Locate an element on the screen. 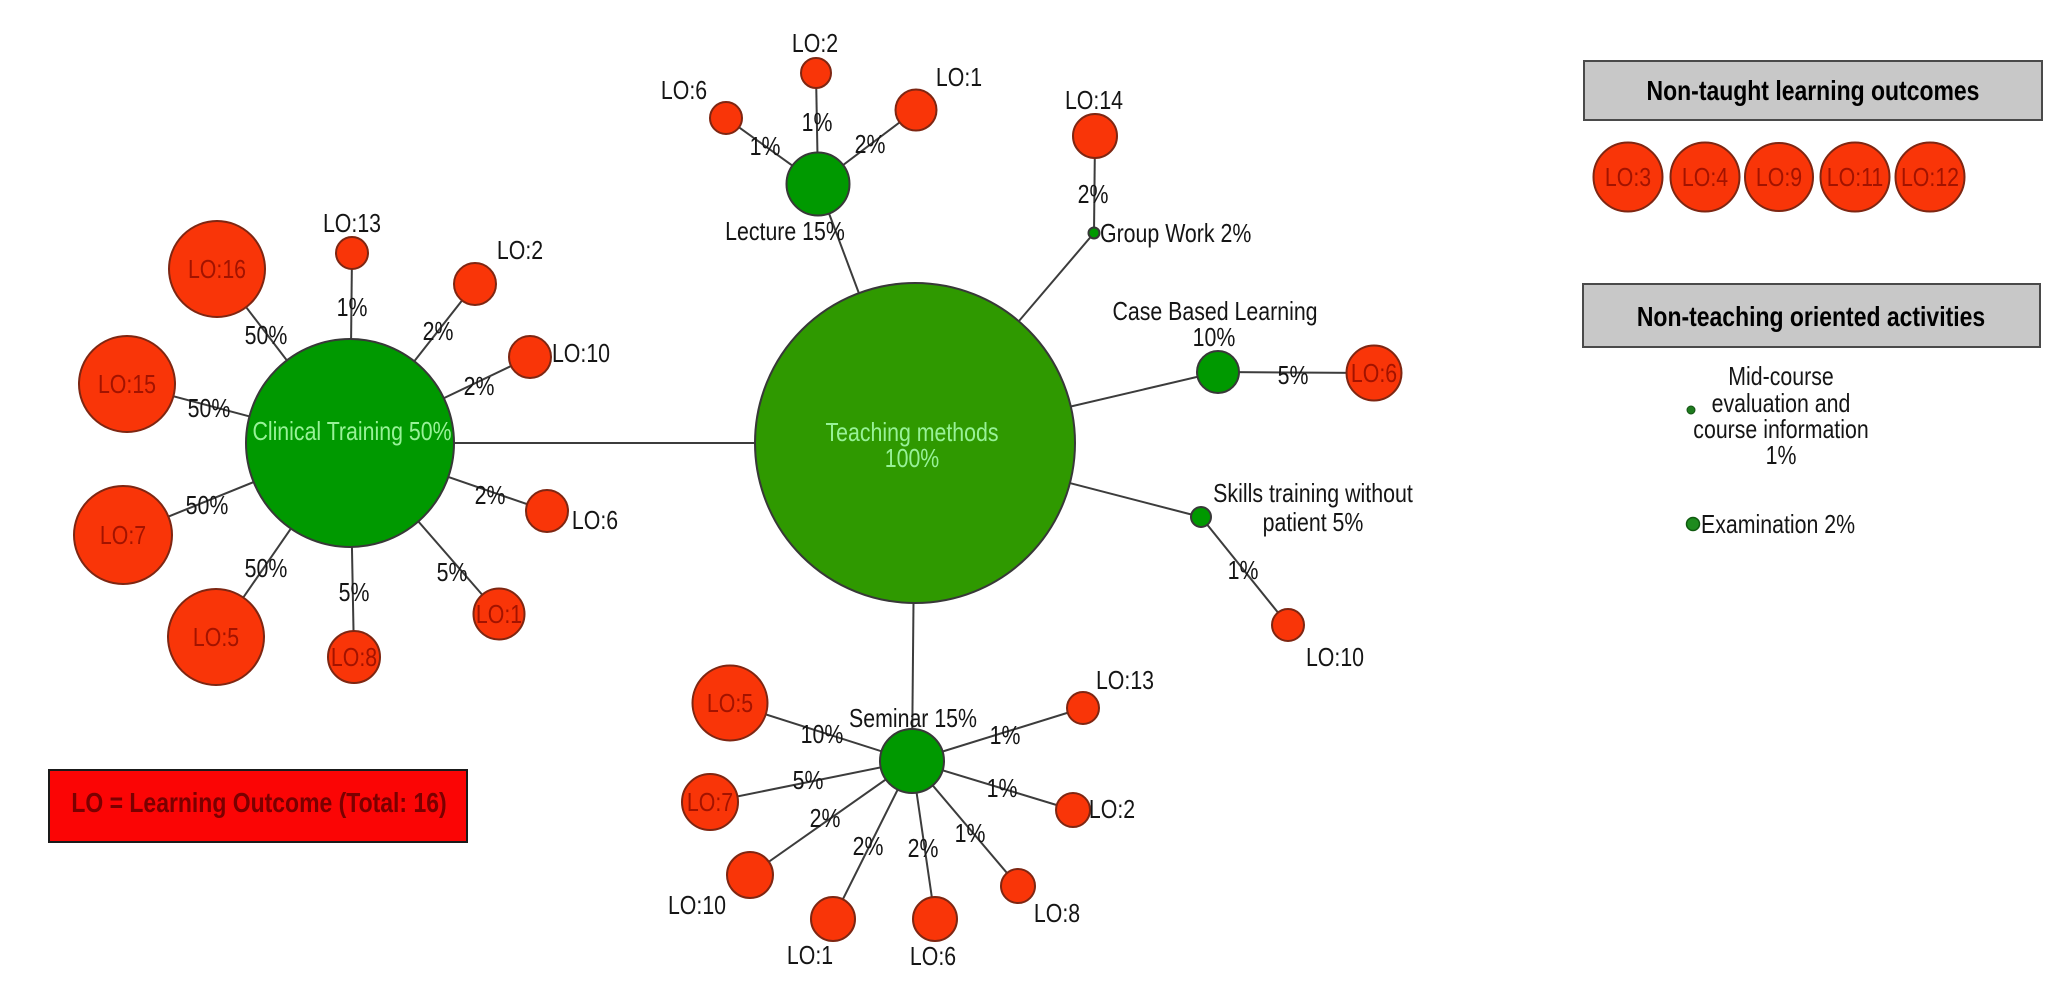 The image size is (2059, 1001). svg-text: LO:9 is located at coordinates (1779, 177).